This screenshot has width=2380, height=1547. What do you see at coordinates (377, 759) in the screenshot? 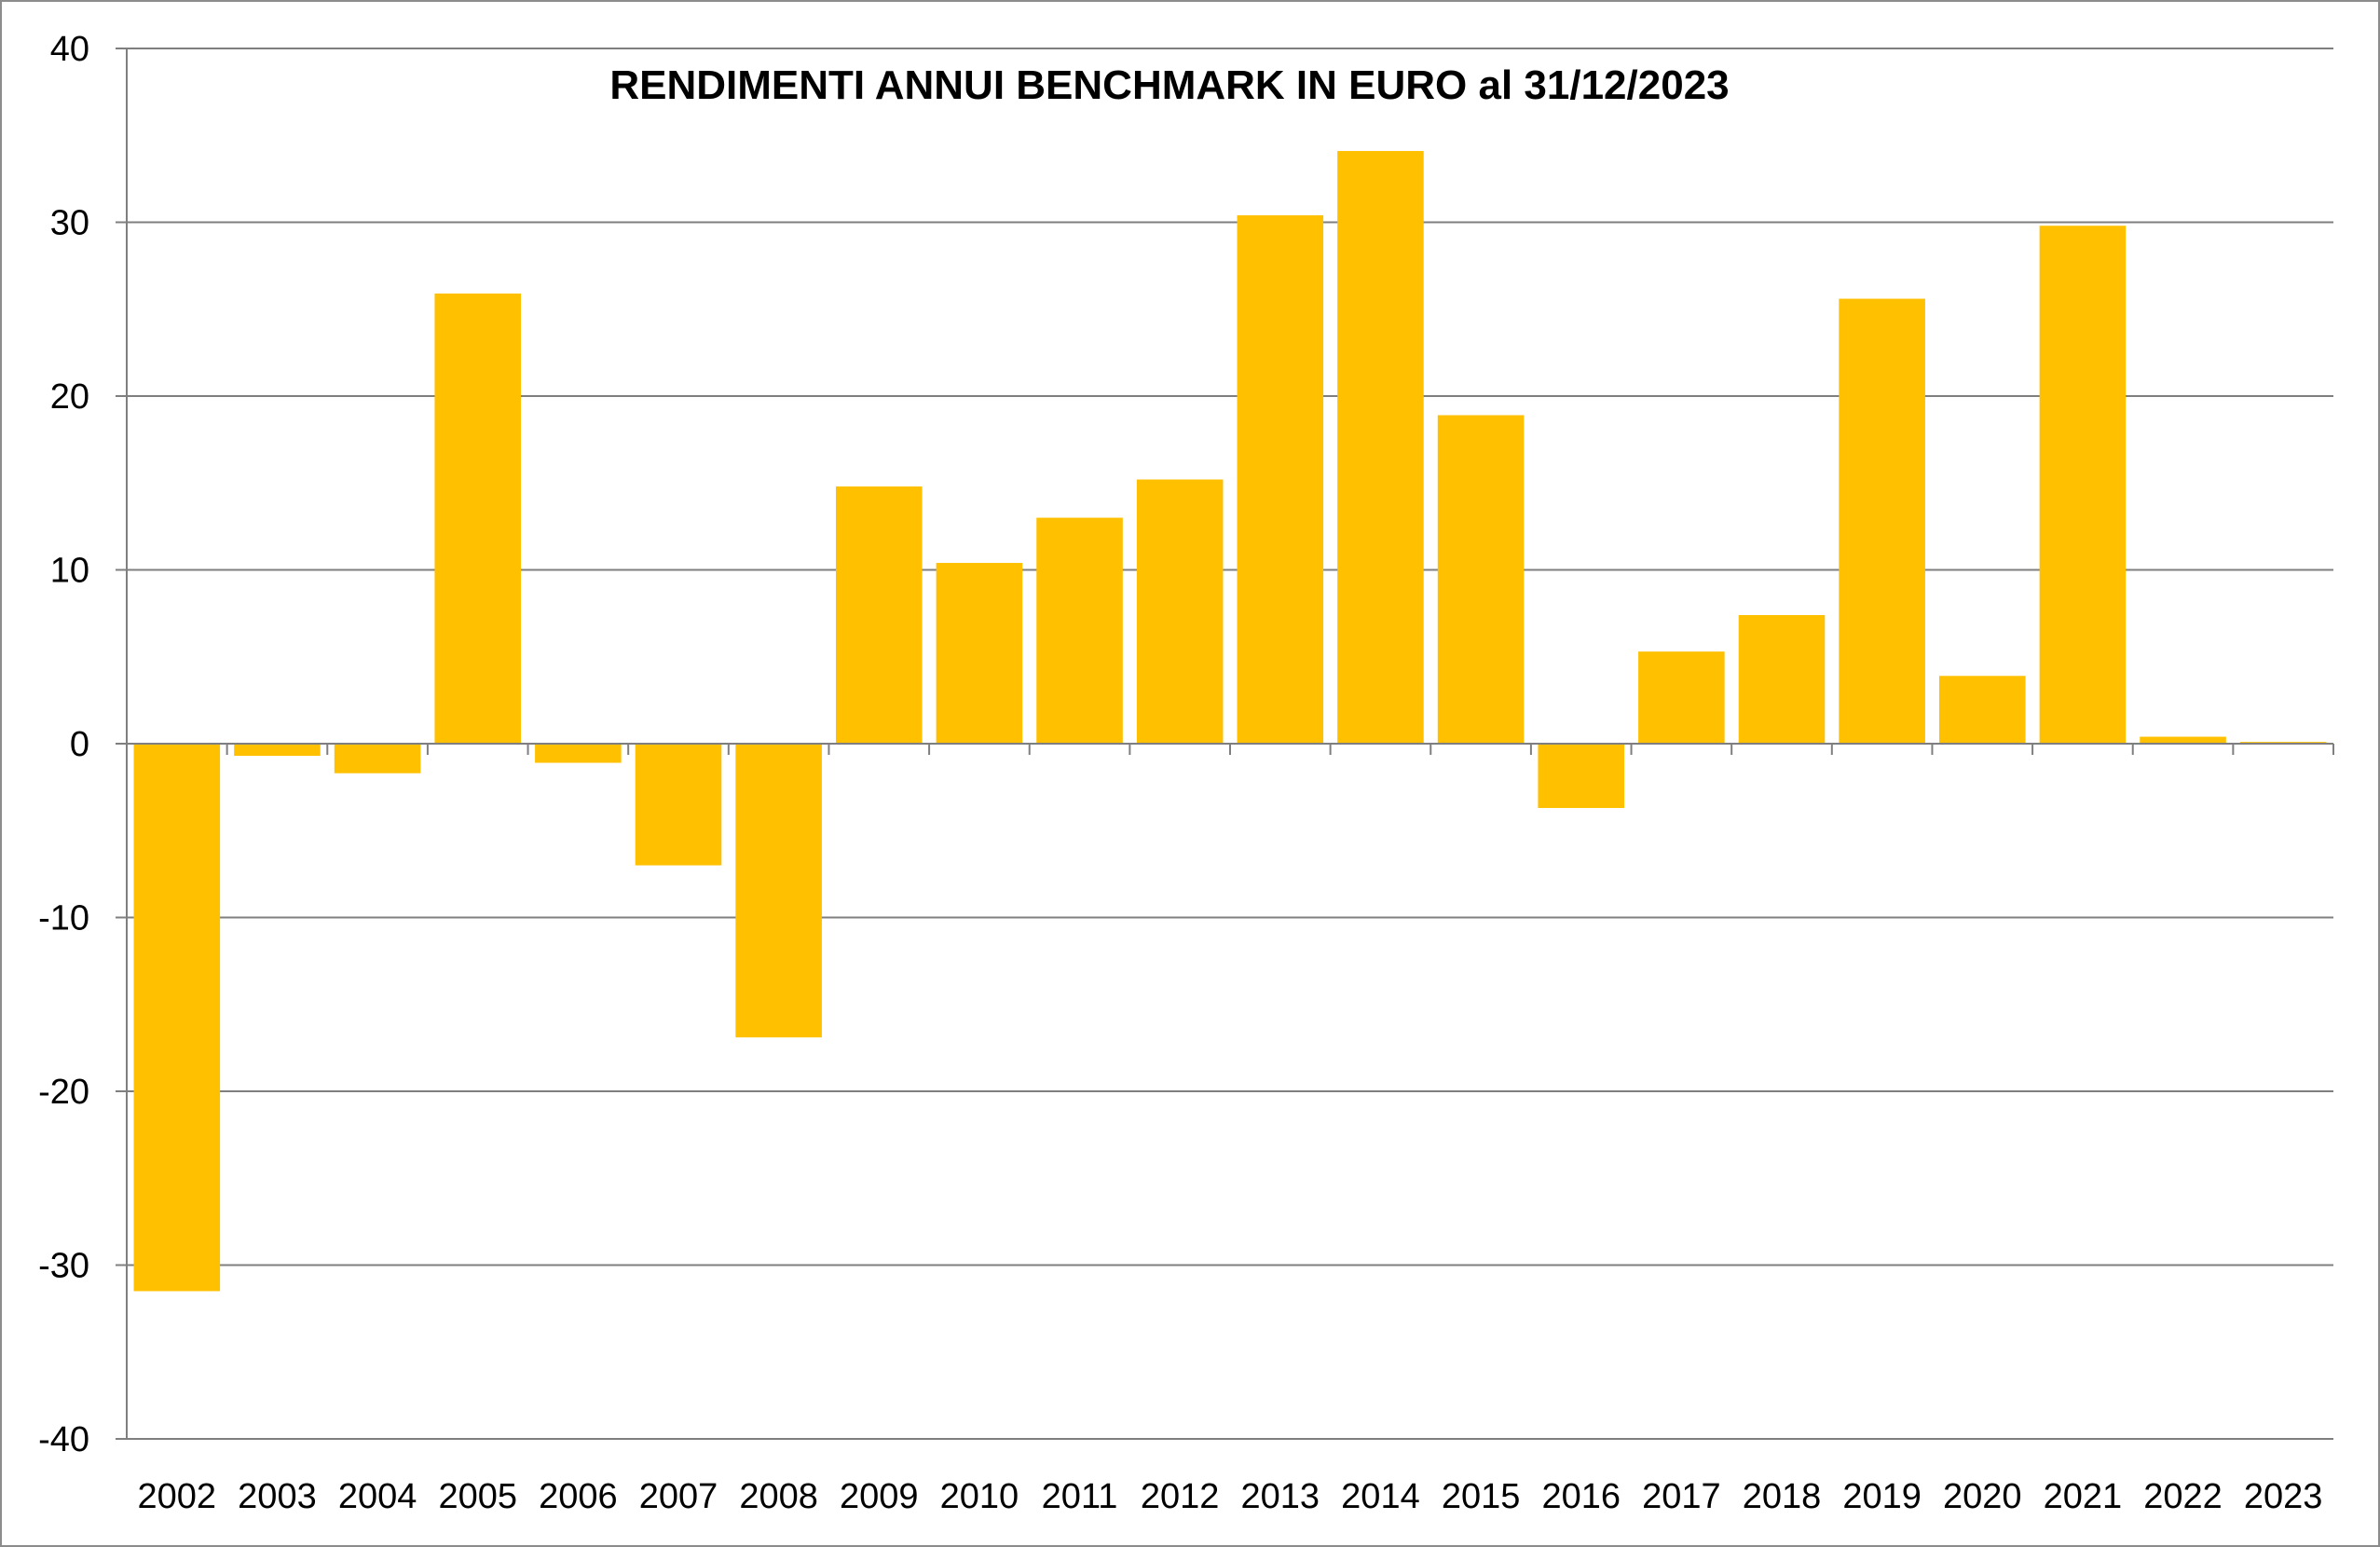
I see `bar-2004` at bounding box center [377, 759].